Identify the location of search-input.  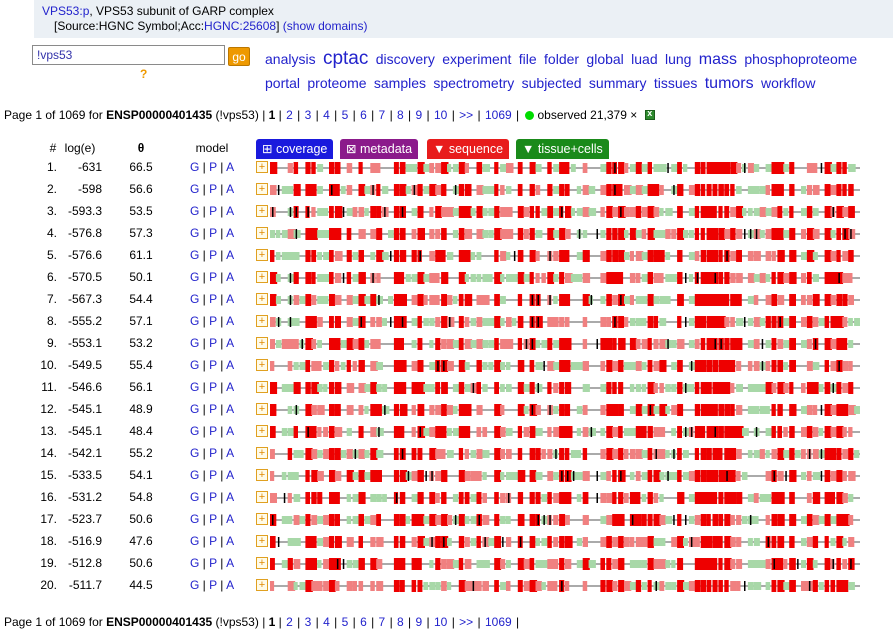
(128, 55).